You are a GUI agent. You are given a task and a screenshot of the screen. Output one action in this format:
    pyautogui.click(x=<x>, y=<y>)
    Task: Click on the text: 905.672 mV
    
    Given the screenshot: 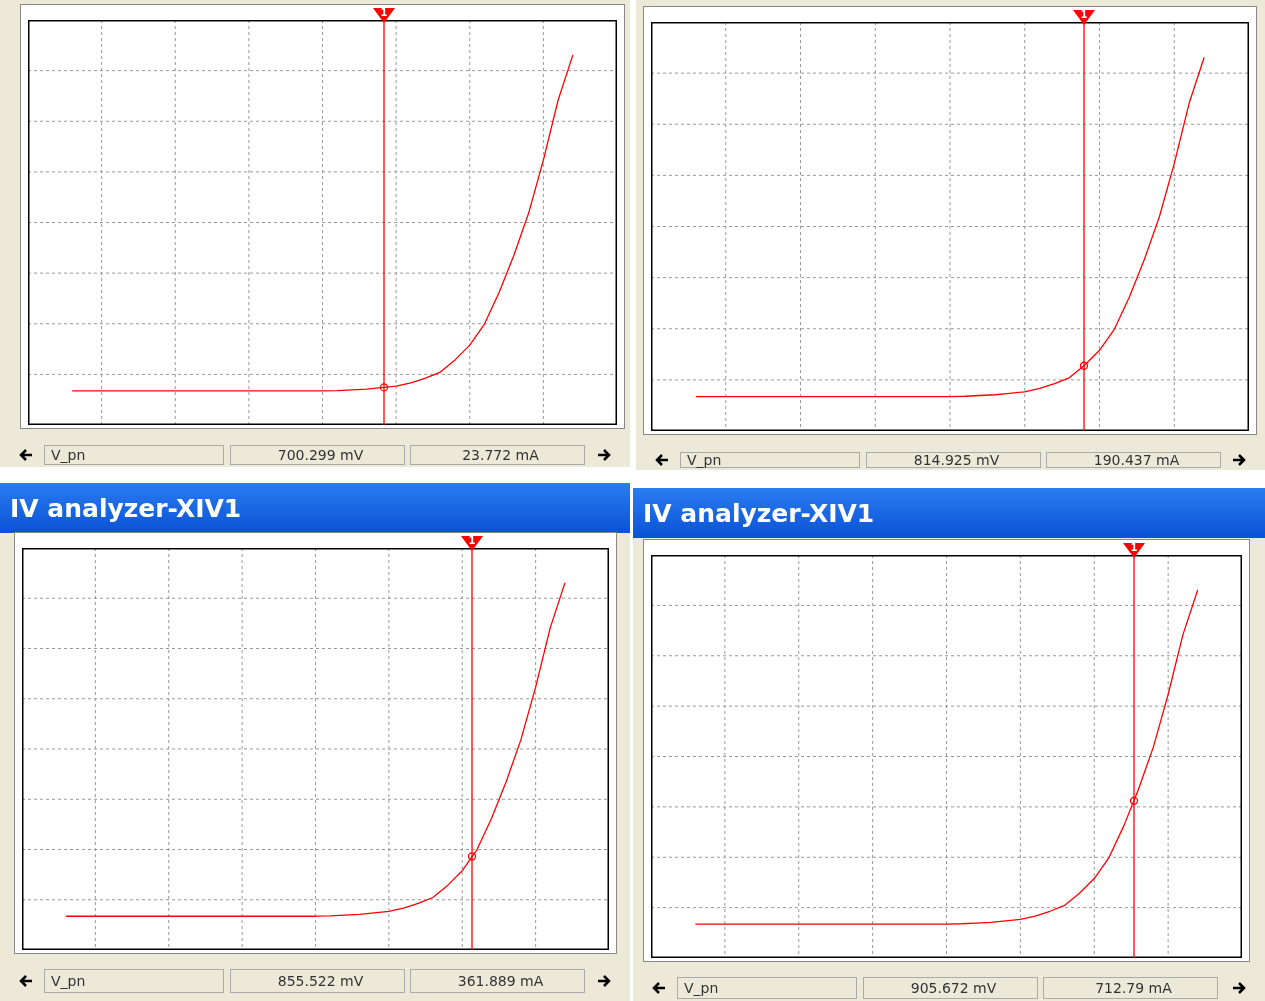 What is the action you would take?
    pyautogui.click(x=950, y=988)
    